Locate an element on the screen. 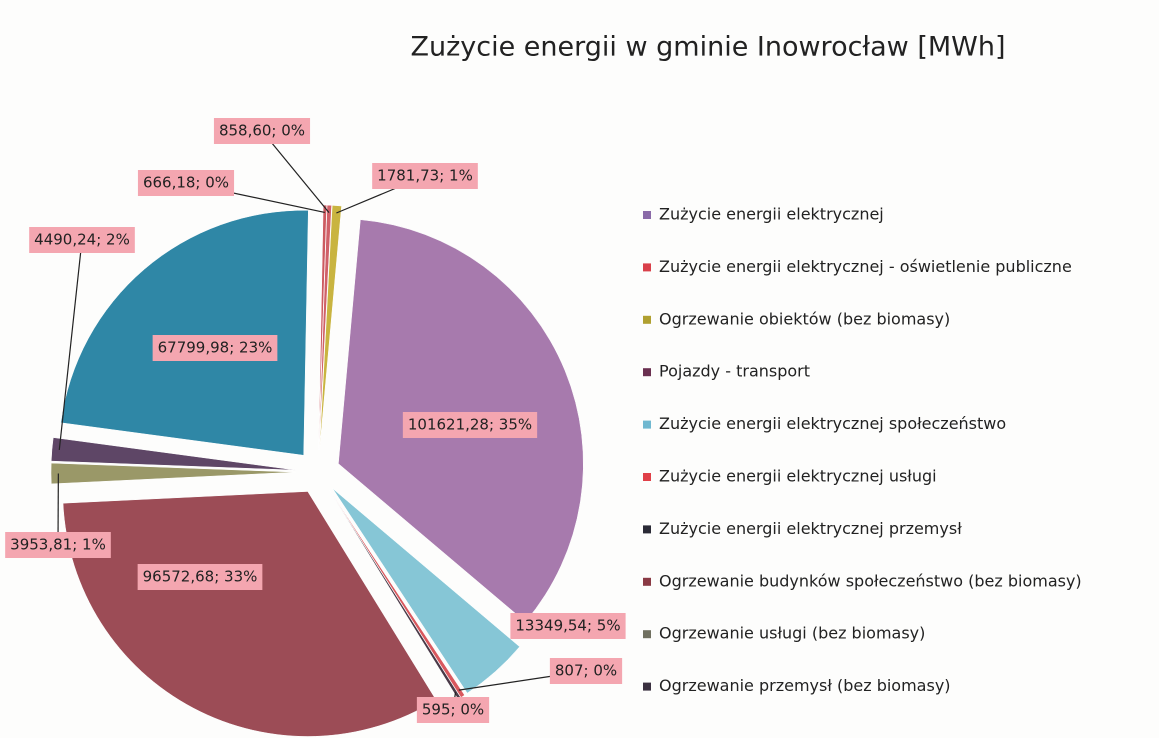 The height and width of the screenshot is (738, 1159). data-label: 67799,98; 23% is located at coordinates (215, 348).